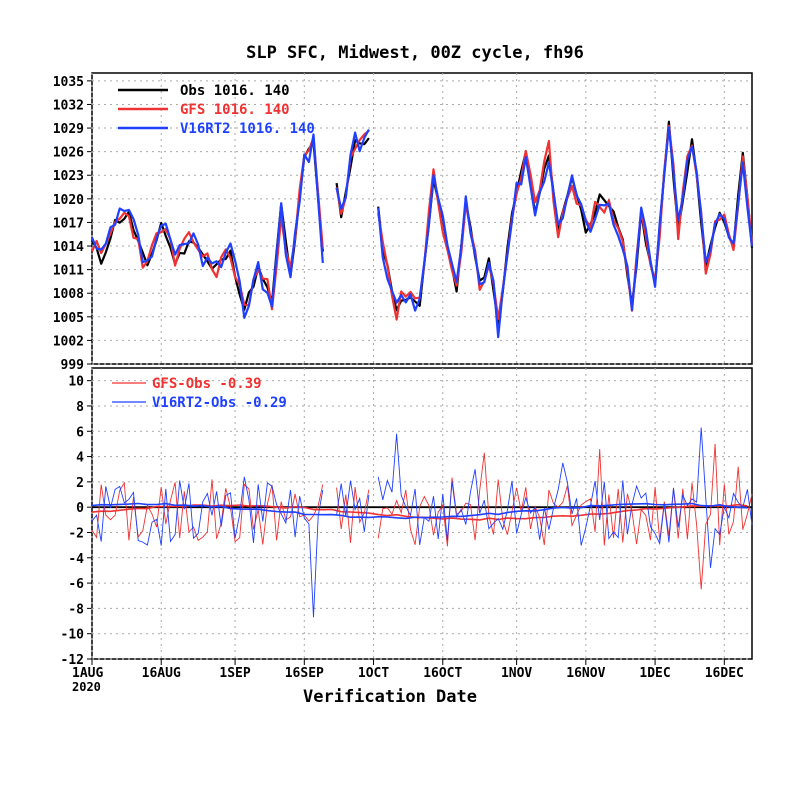  I want to click on x-axis-label: Verification Date, so click(390, 697).